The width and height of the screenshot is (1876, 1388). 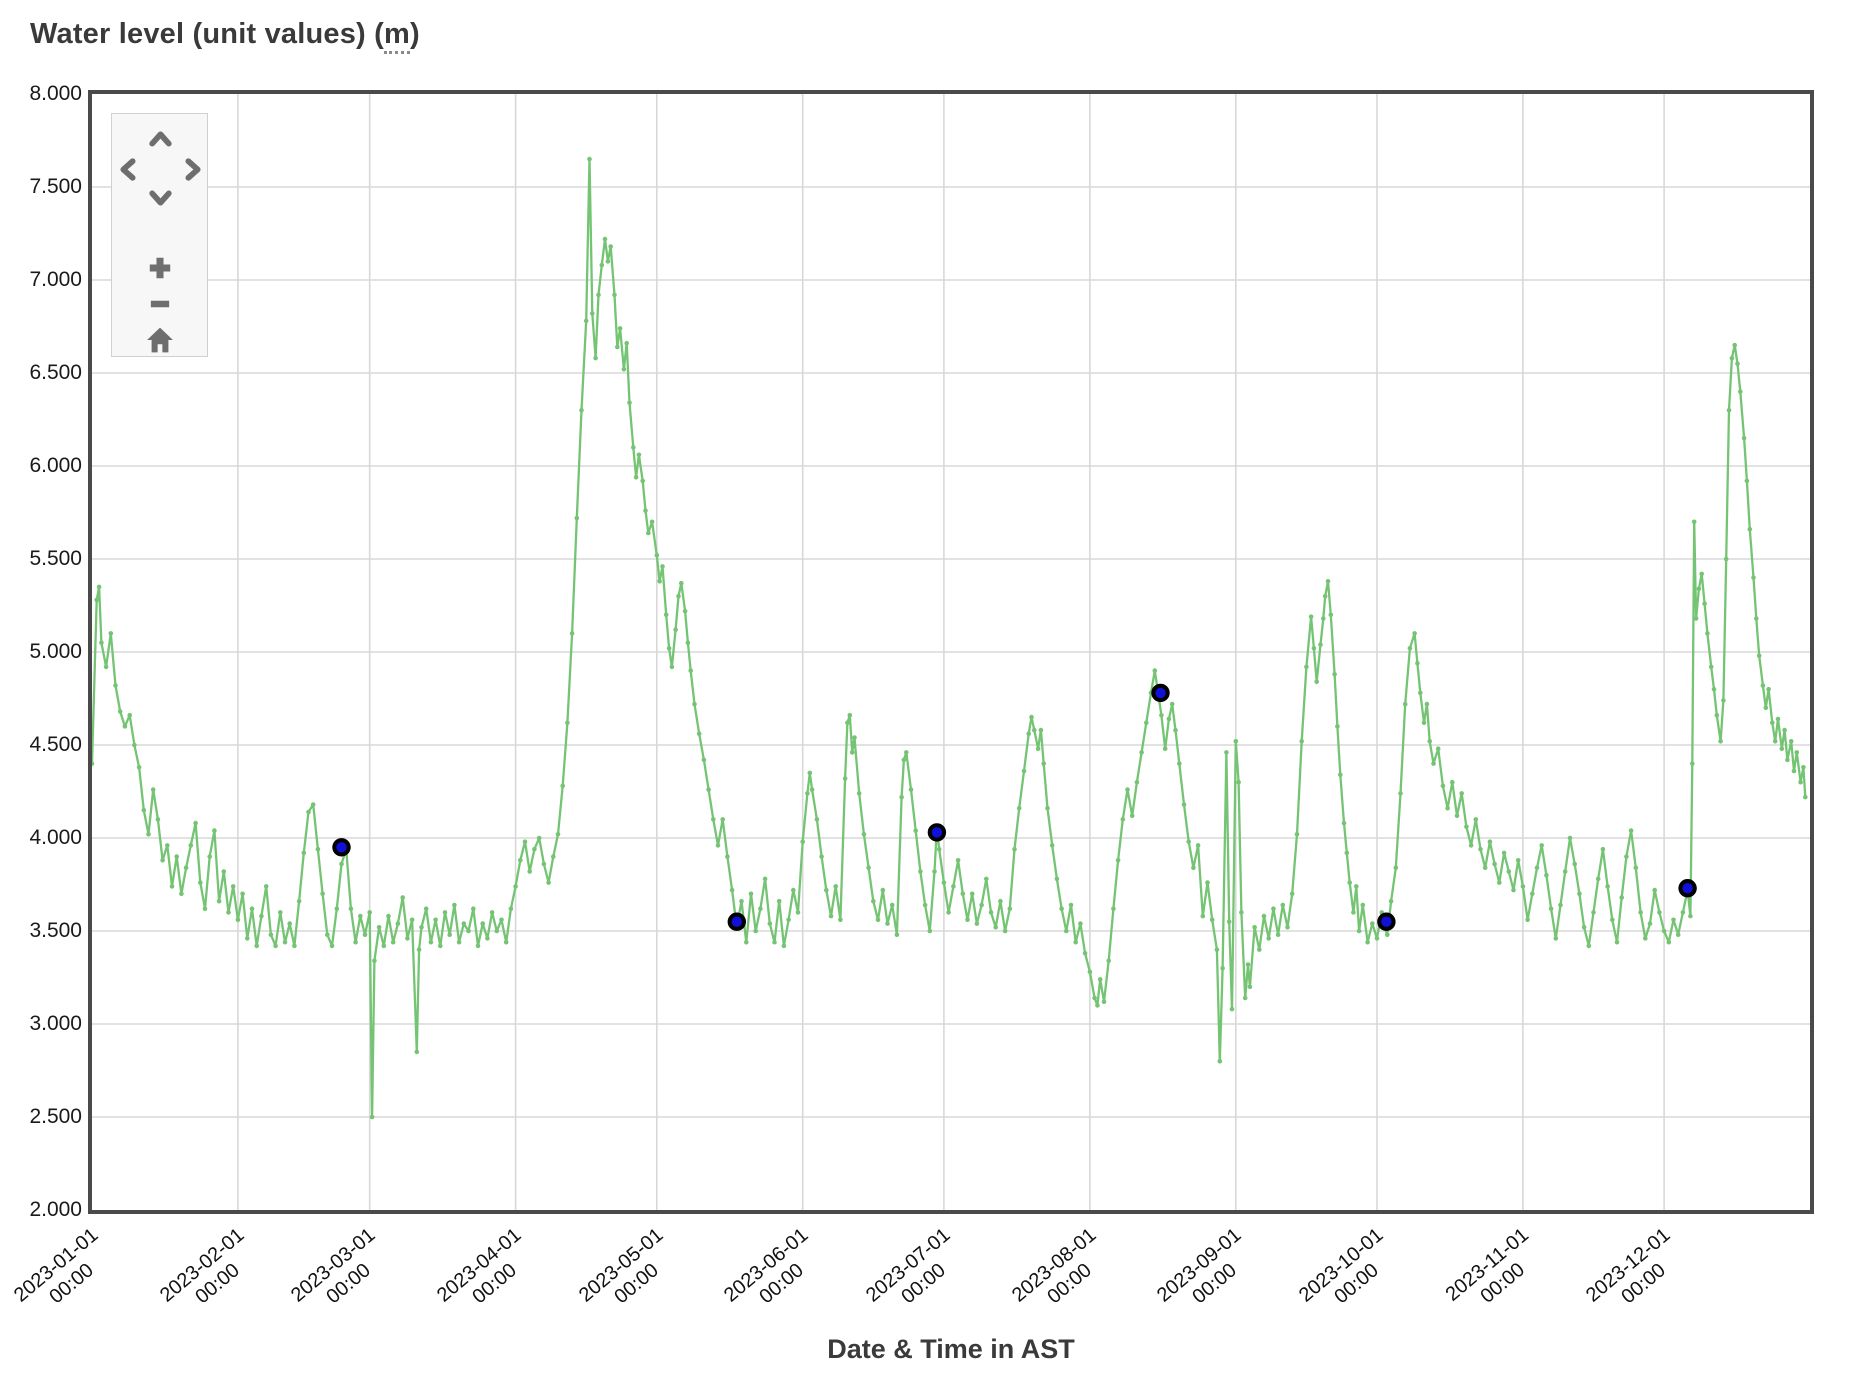 What do you see at coordinates (55, 1023) in the screenshot?
I see `y-tick-label: 3.000` at bounding box center [55, 1023].